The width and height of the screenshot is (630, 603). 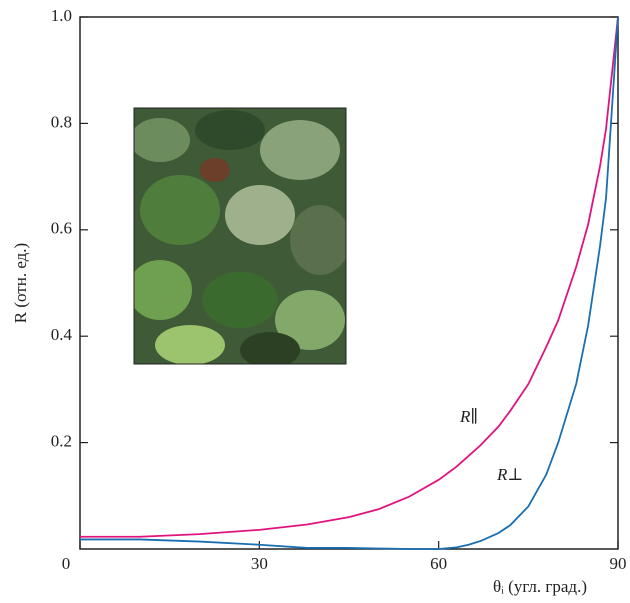 I want to click on y-tick-label: 0.4, so click(x=62, y=334).